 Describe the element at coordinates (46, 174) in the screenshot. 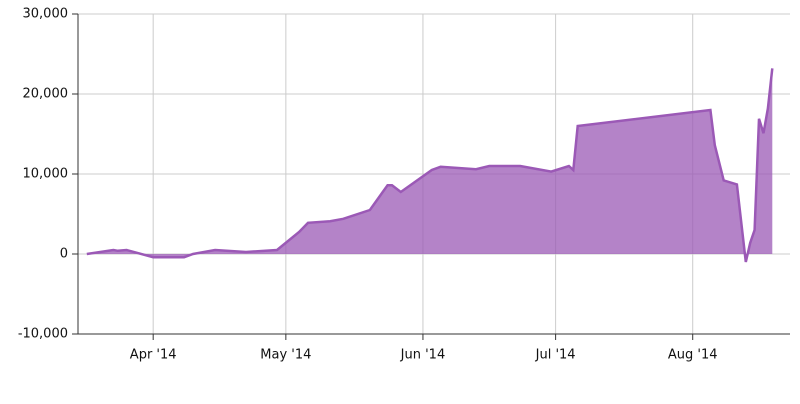

I see `y-tick-label: 10,000` at that location.